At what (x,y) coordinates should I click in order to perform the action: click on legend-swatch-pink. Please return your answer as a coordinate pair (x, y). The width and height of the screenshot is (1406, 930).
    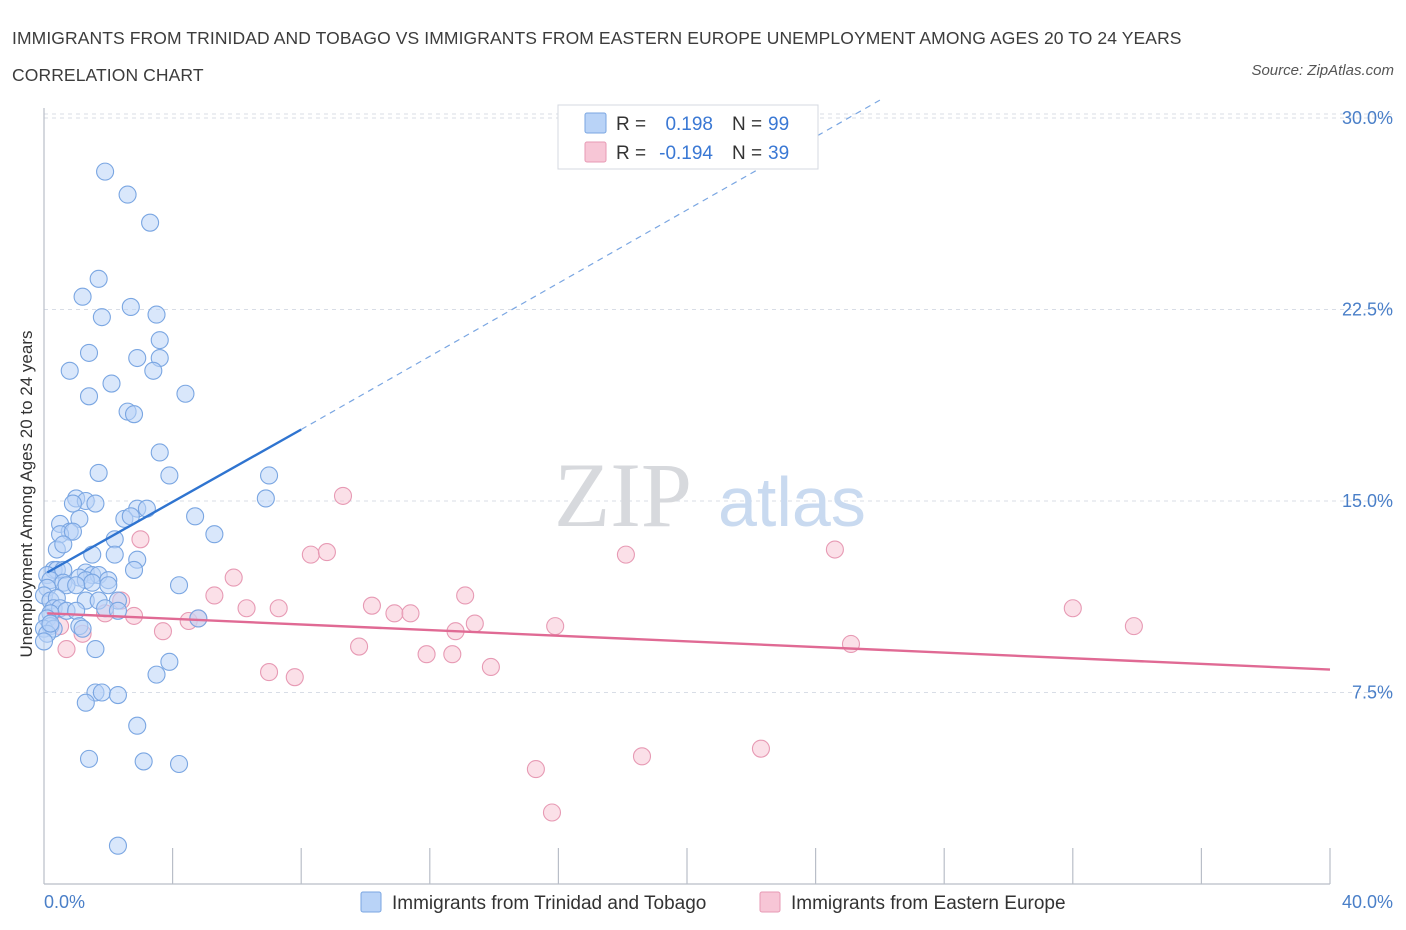
    Looking at the image, I should click on (595, 152).